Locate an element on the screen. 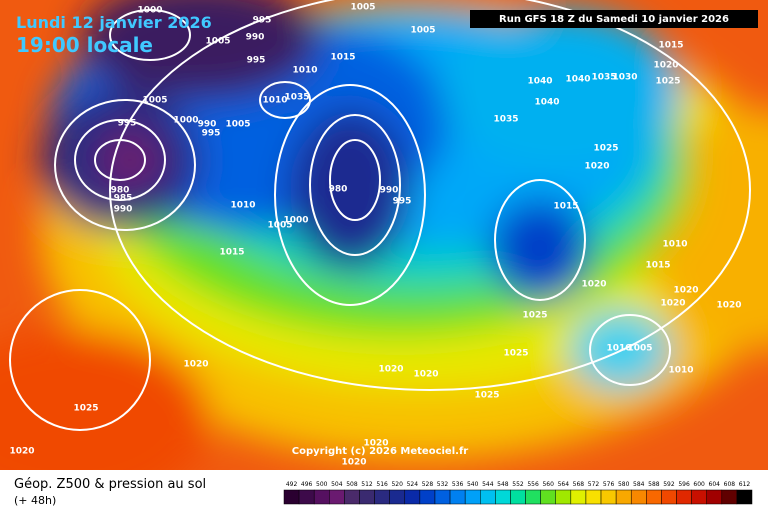 This screenshot has height=512, width=768. colorbar-label: 608 is located at coordinates (730, 484).